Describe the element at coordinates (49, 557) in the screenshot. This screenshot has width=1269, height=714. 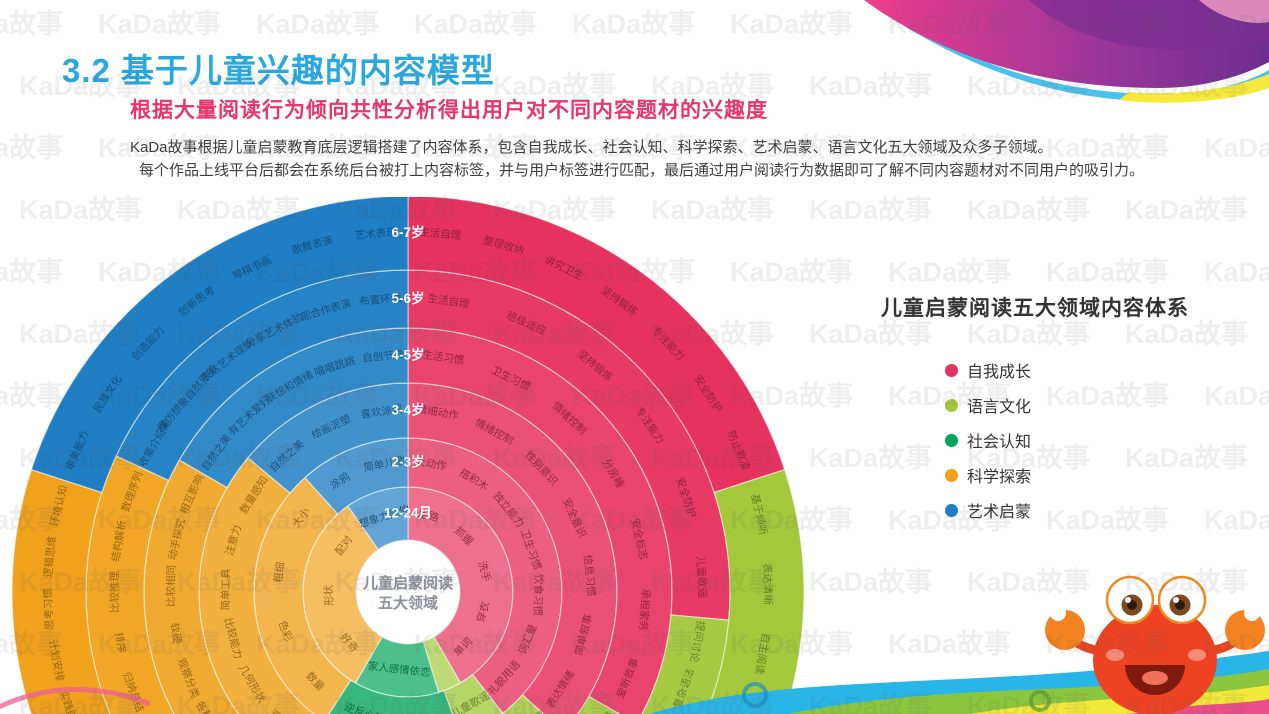
I see `chart-topic-label: 逻辑思维` at that location.